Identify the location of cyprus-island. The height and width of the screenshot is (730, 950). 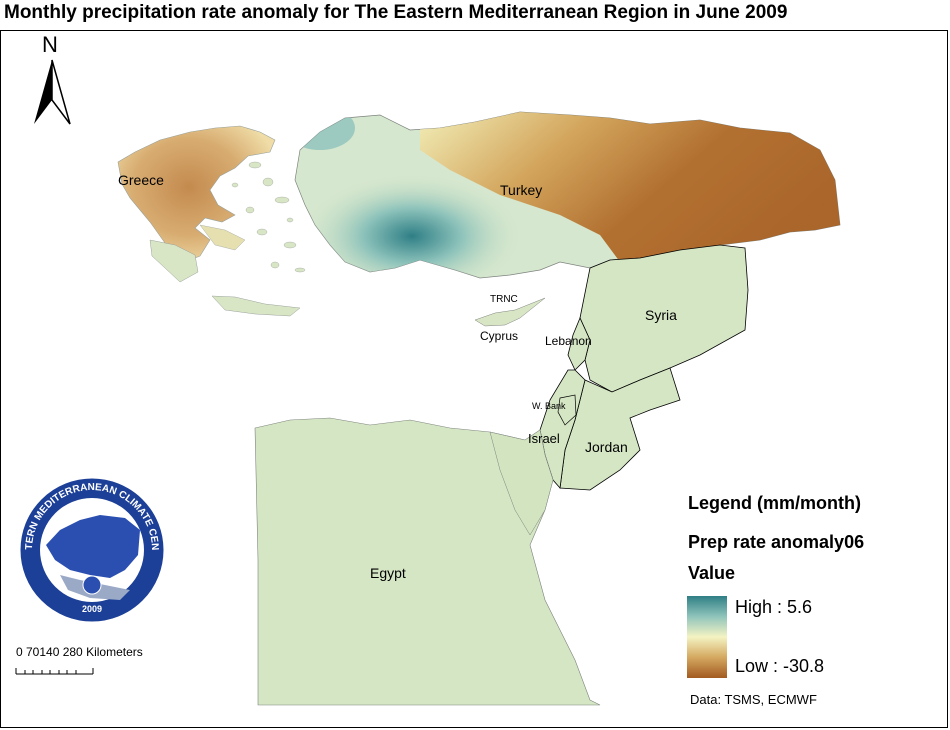
(510, 312).